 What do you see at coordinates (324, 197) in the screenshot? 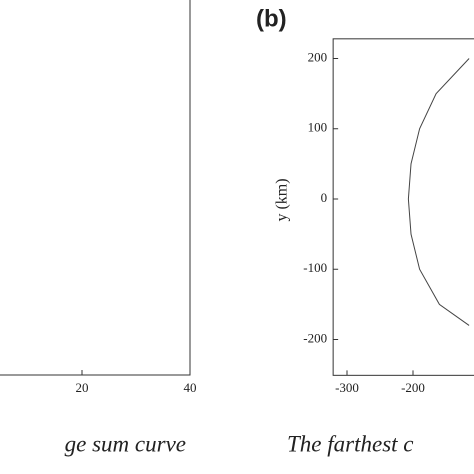
I see `y-tick-label: 0` at bounding box center [324, 197].